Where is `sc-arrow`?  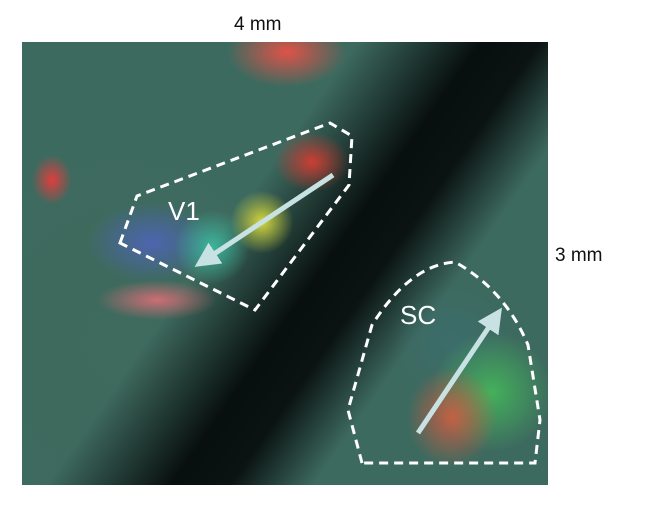
sc-arrow is located at coordinates (458, 371).